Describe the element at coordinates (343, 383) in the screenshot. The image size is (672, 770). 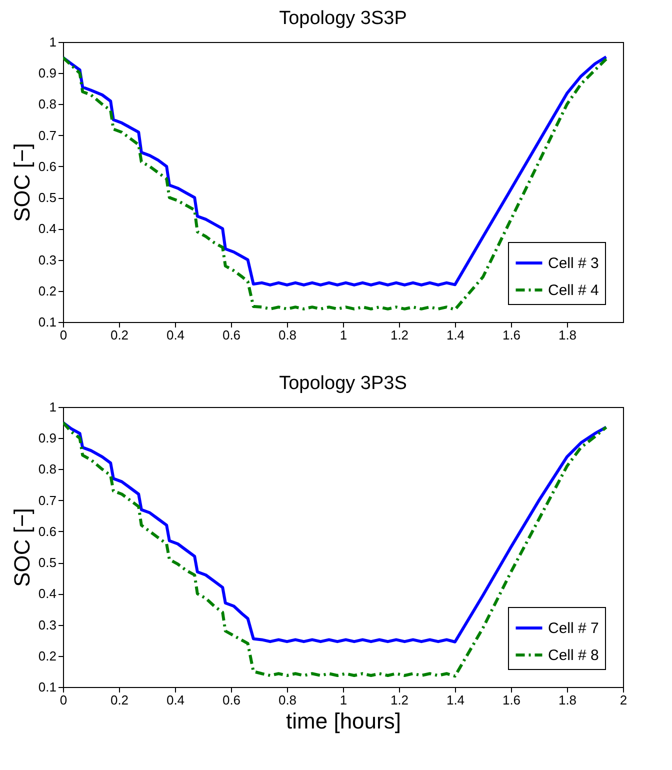
I see `chart-title: Topology 3P3S` at that location.